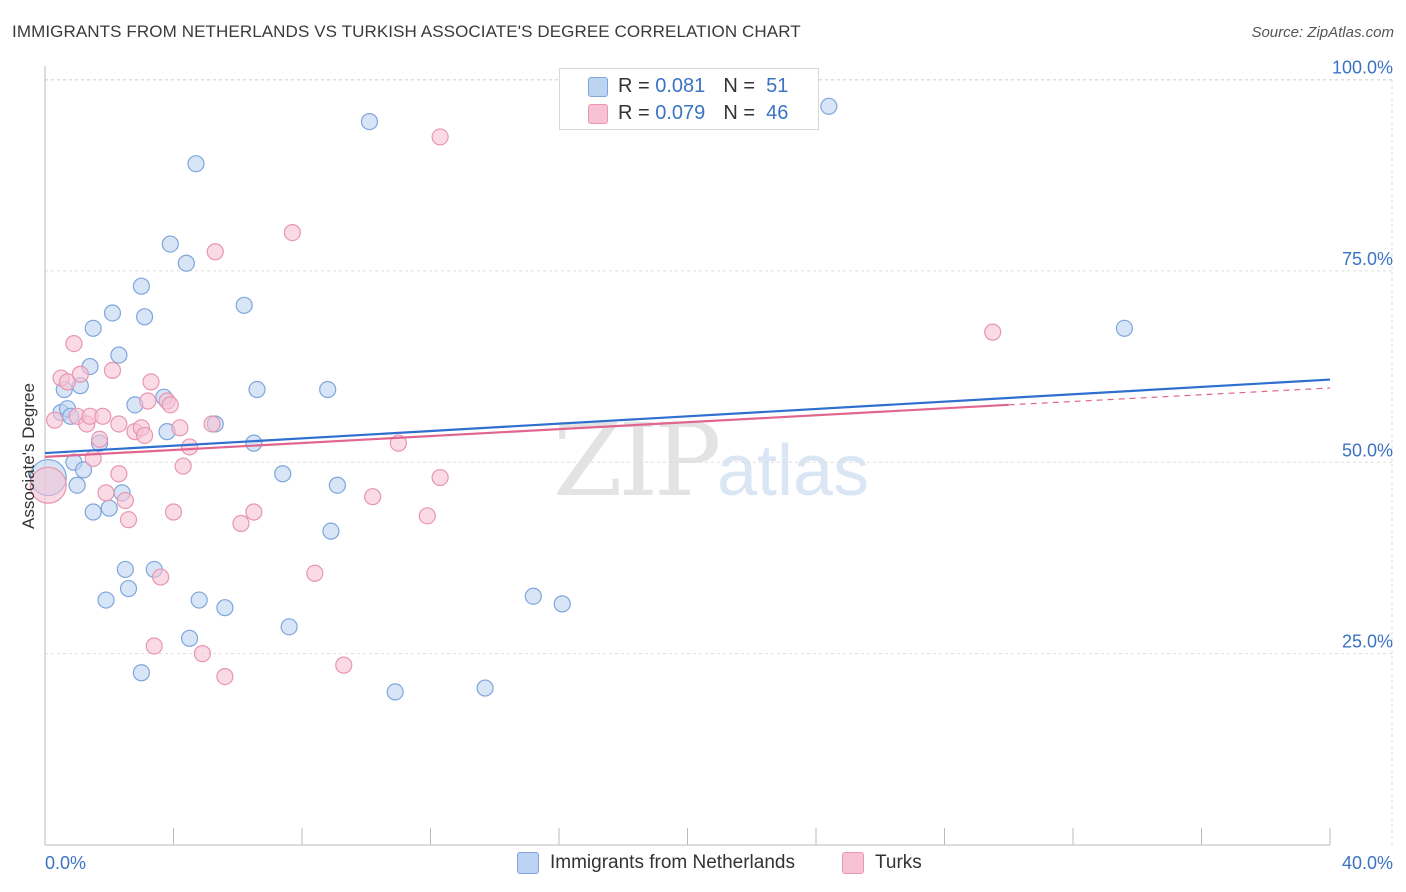 The width and height of the screenshot is (1406, 892). I want to click on n-value: 51, so click(777, 85).